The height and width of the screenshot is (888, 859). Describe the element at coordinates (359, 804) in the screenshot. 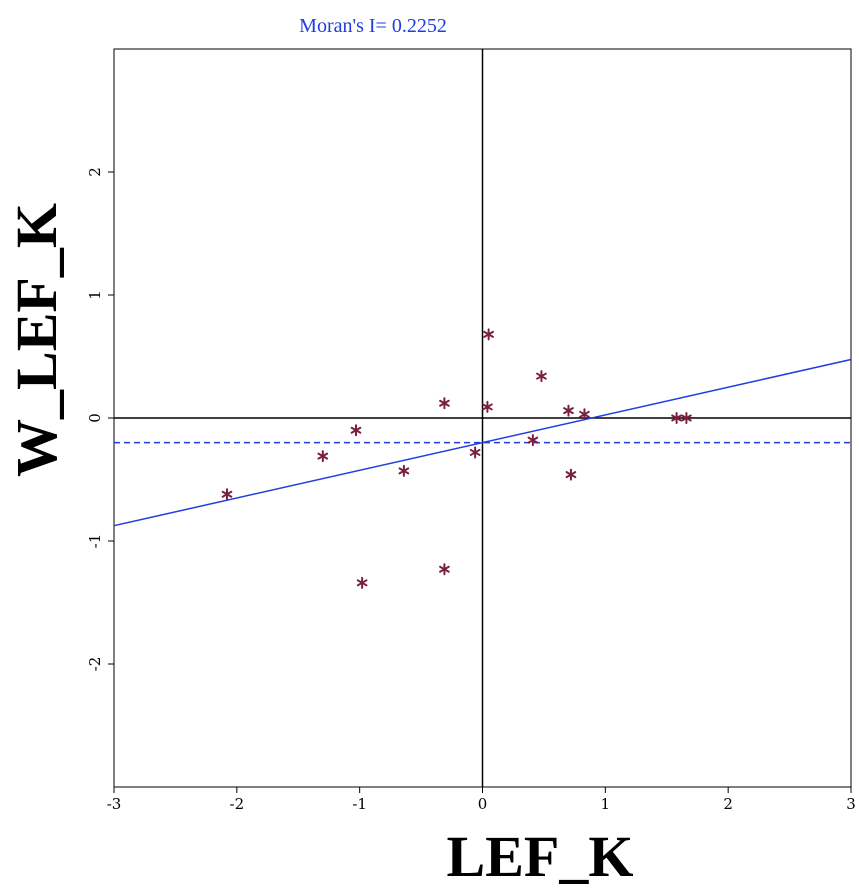

I see `x-tick-label: -1` at that location.